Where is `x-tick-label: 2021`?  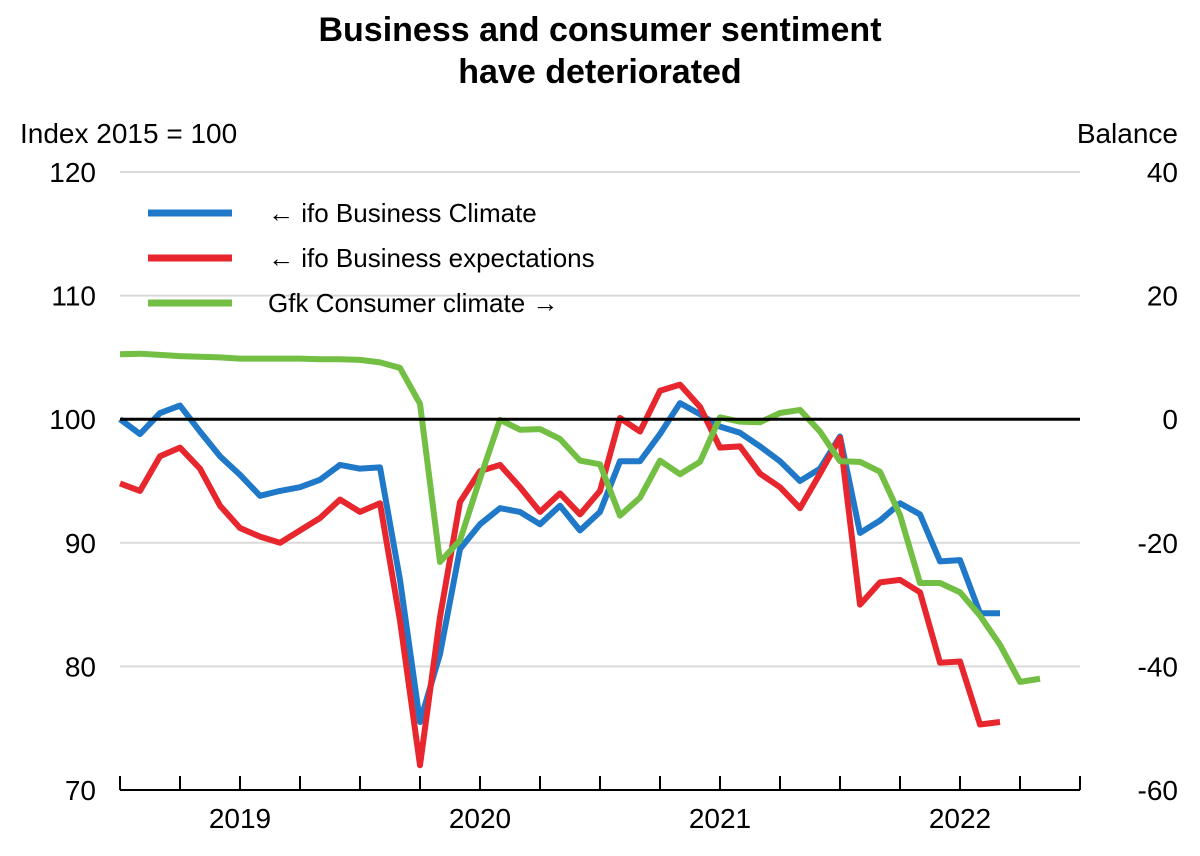 x-tick-label: 2021 is located at coordinates (720, 818).